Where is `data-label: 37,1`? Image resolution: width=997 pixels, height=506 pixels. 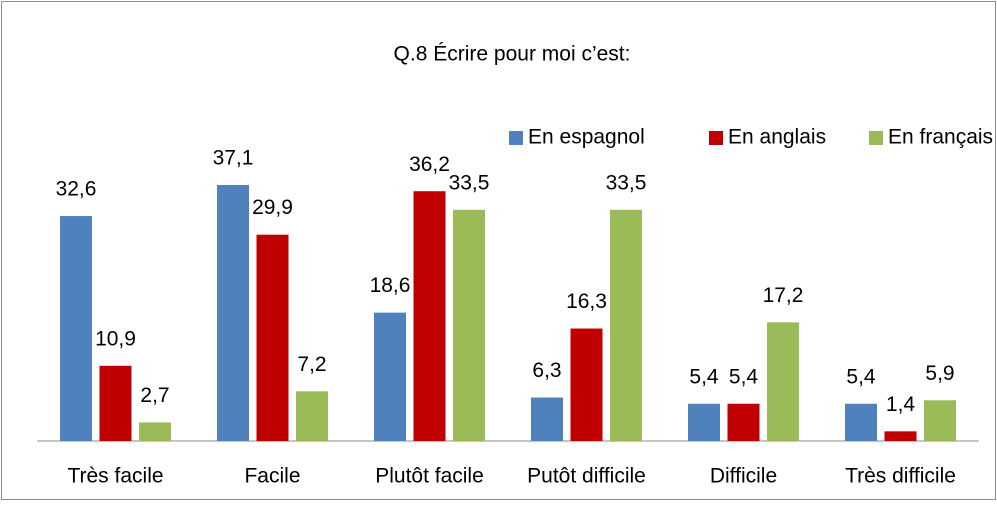
data-label: 37,1 is located at coordinates (233, 158).